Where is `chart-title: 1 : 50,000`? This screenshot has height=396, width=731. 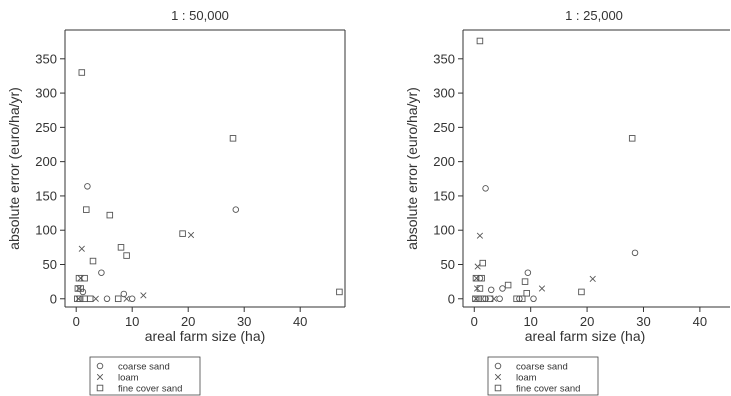 chart-title: 1 : 50,000 is located at coordinates (200, 15).